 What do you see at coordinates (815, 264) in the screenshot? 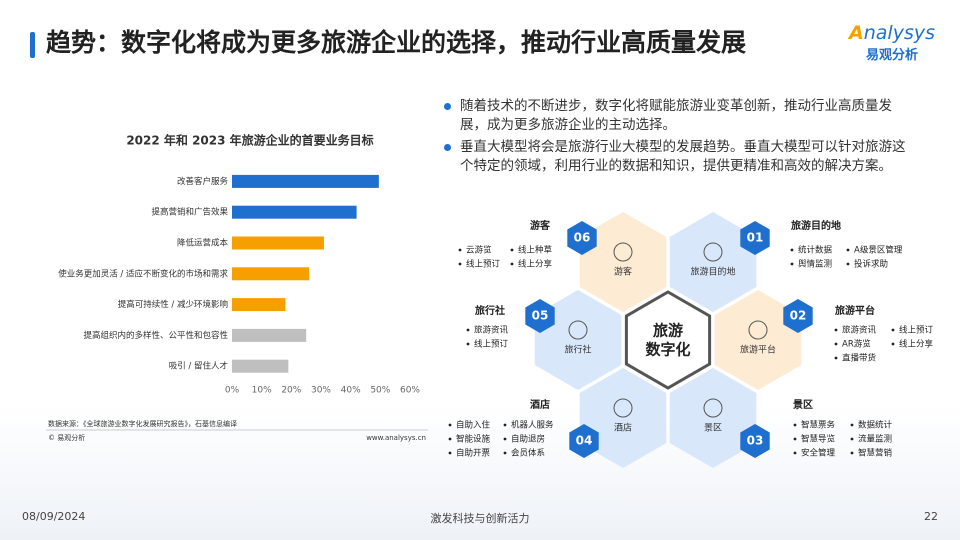
I see `node-item: 舆情监测` at bounding box center [815, 264].